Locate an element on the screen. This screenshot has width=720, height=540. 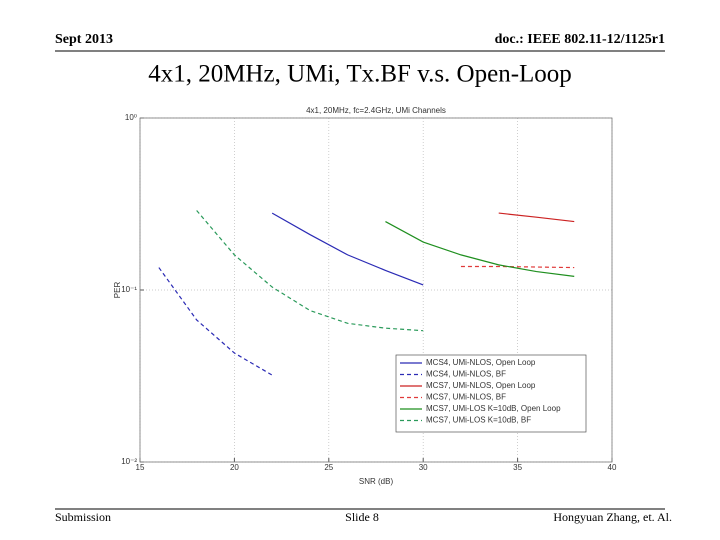
y-tick-label: 10⁻² is located at coordinates (129, 461).